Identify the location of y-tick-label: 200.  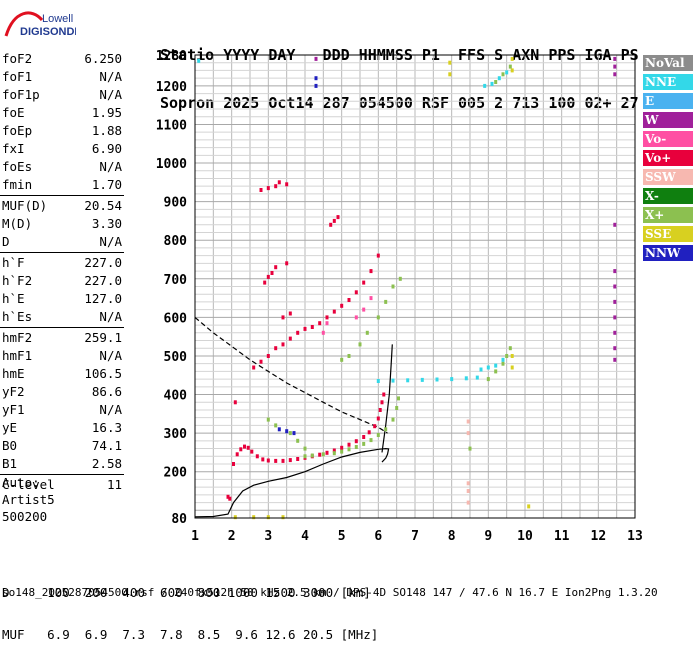
(176, 473).